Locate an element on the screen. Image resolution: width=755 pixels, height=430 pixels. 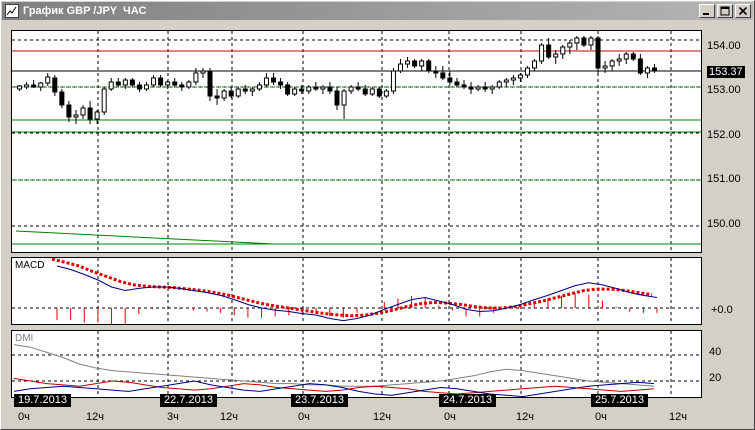
dmi-tick: 20 is located at coordinates (715, 378).